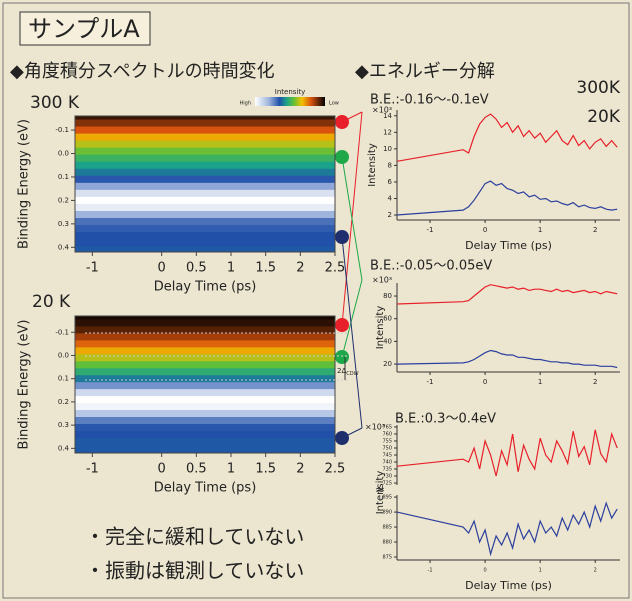 Image resolution: width=632 pixels, height=601 pixels. Describe the element at coordinates (431, 266) in the screenshot. I see `chart-title: B.E.:-0.05〜0.05eV` at that location.